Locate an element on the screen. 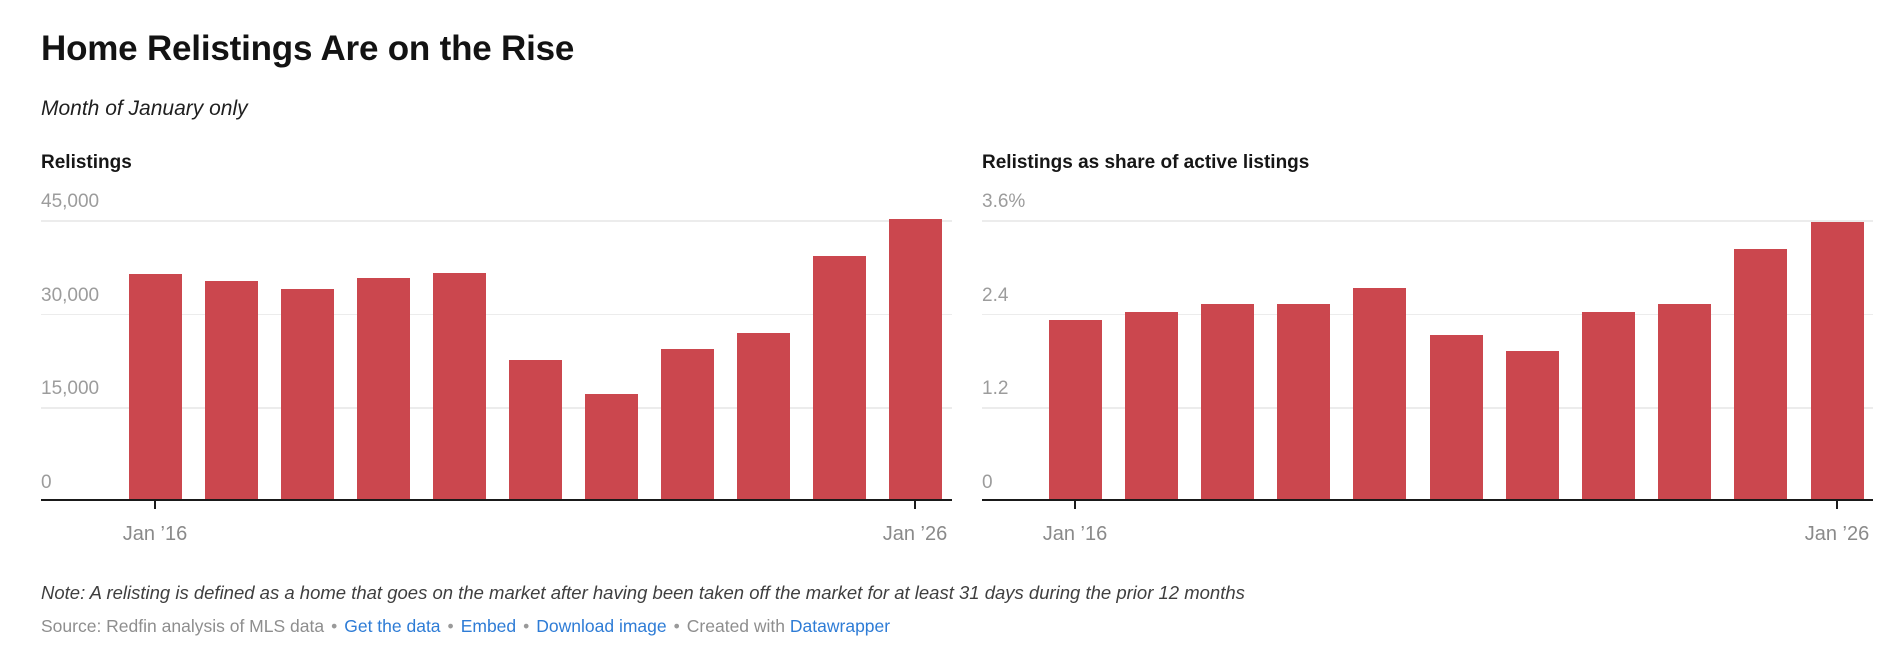 The width and height of the screenshot is (1894, 670). get-the-data-link: Get the data is located at coordinates (392, 626).